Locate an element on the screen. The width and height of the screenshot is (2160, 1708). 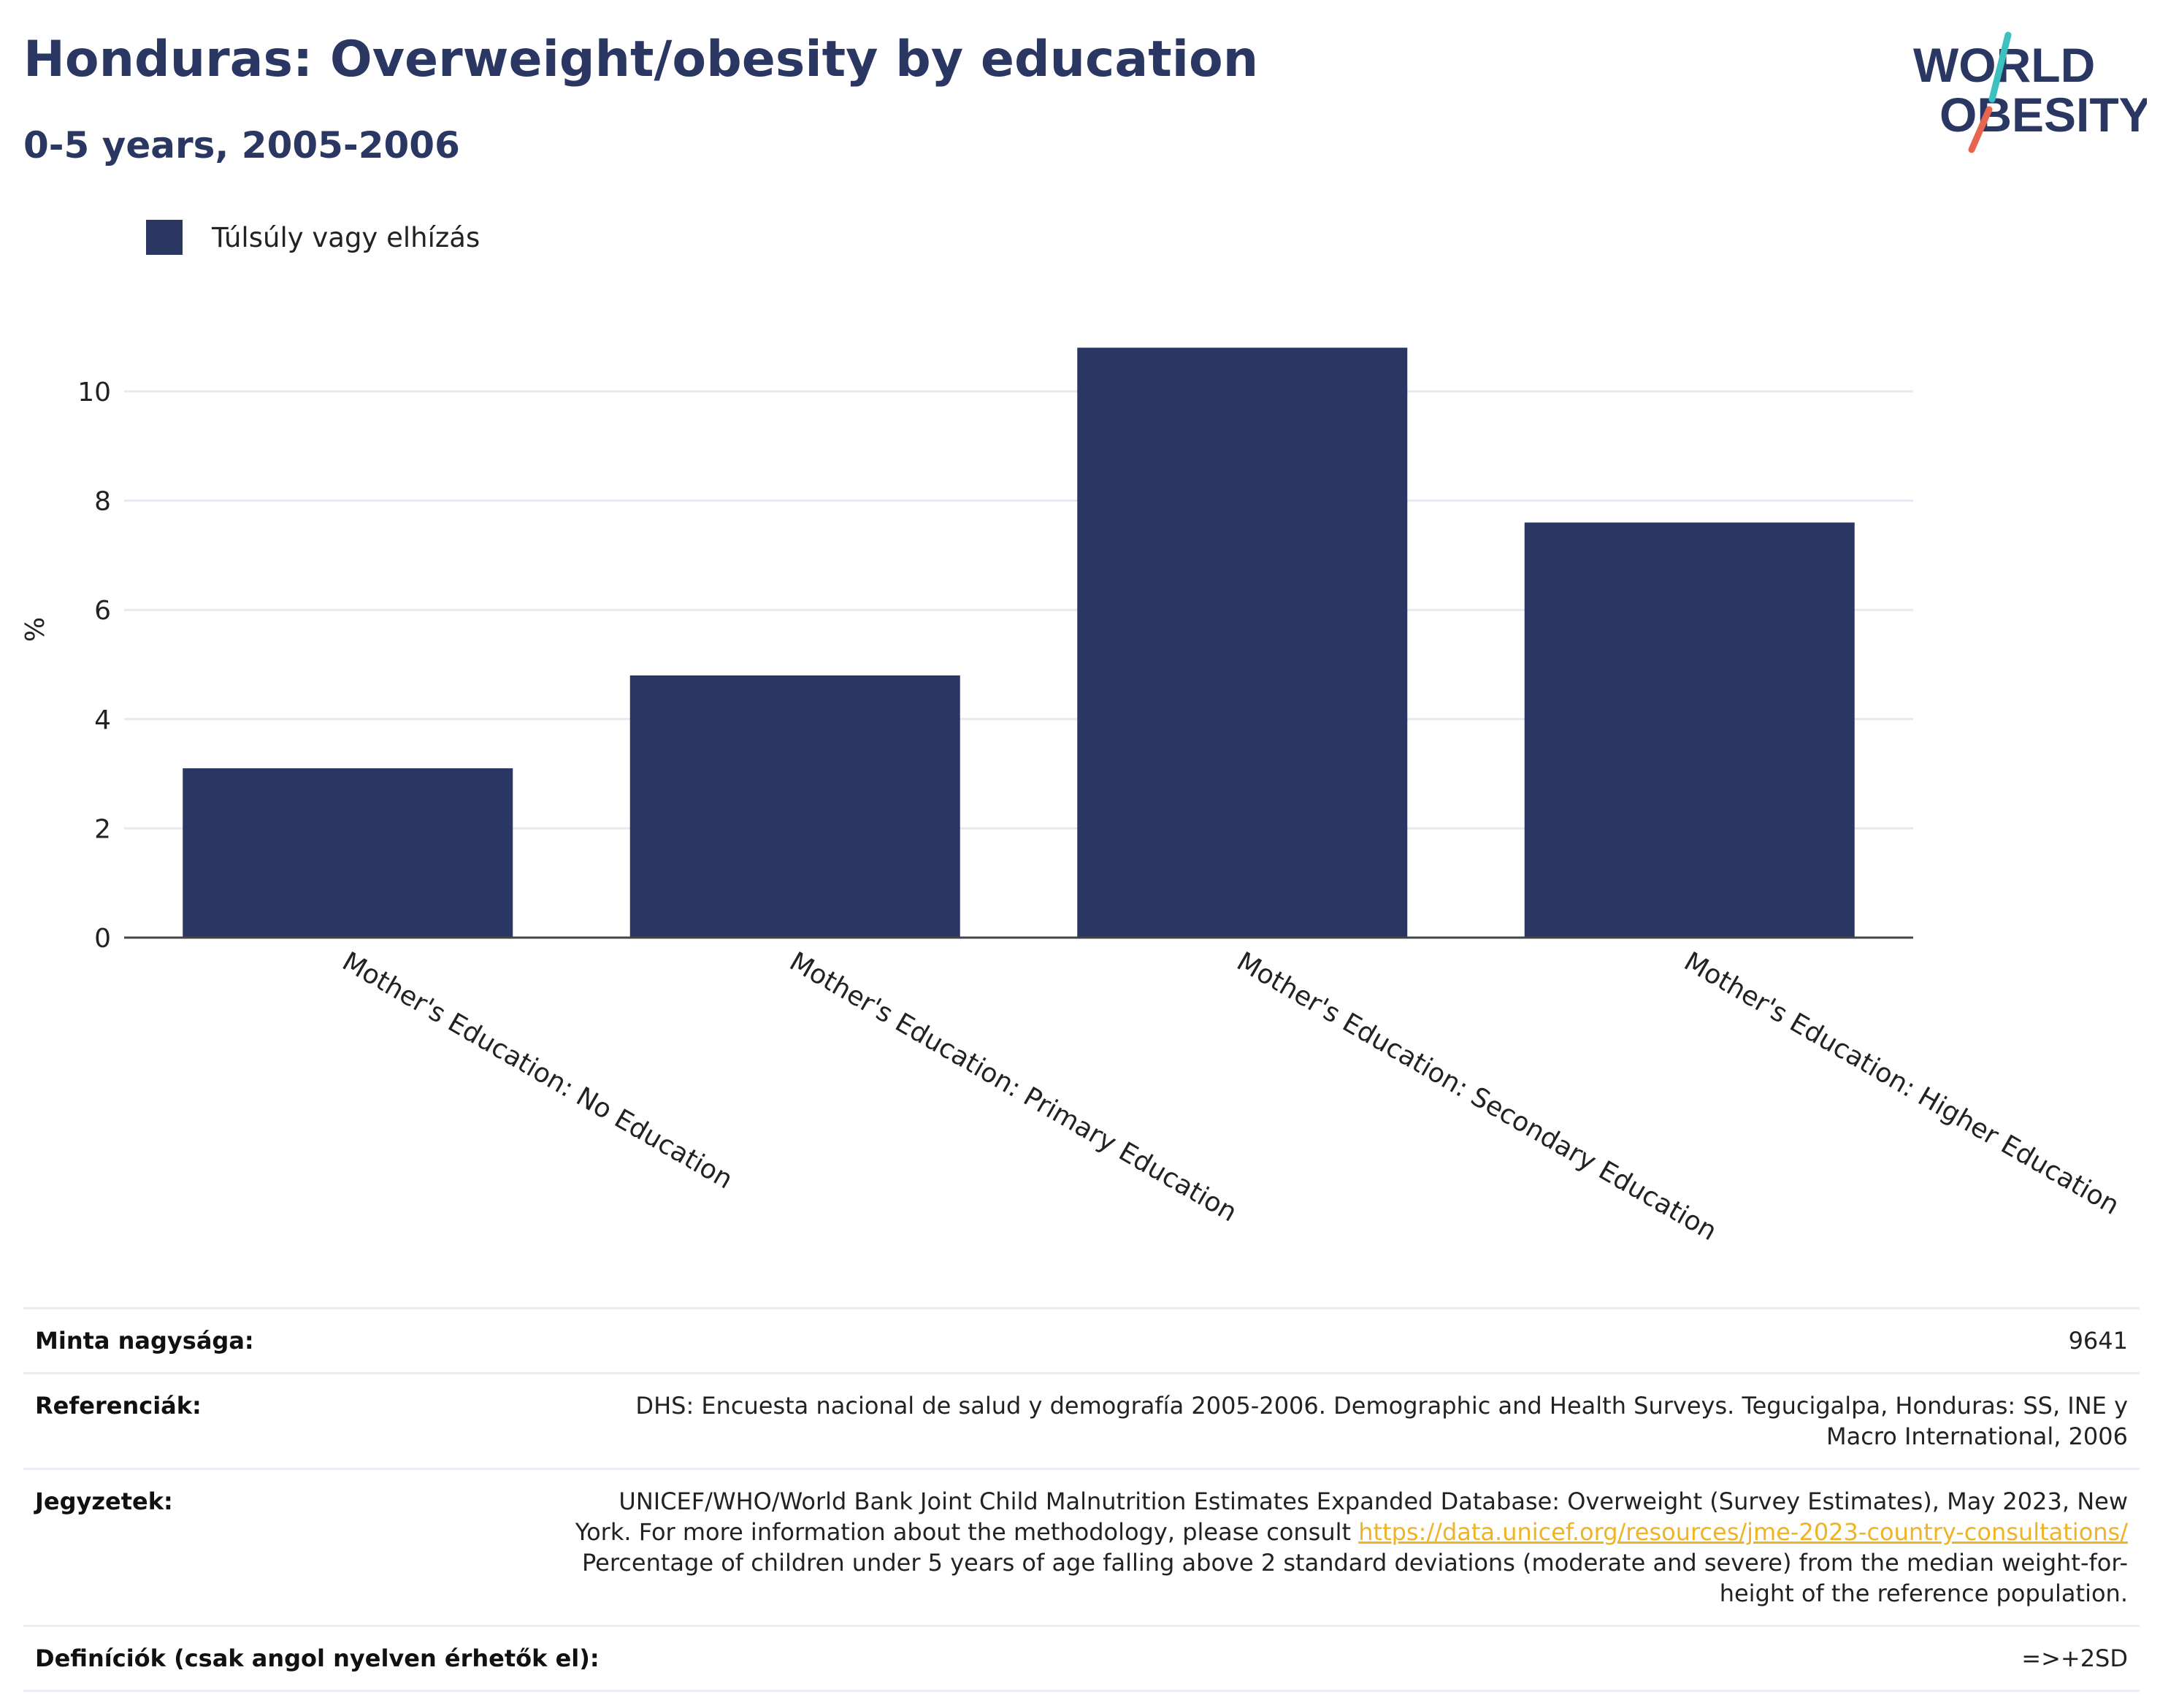
sample-size-label: Minta nagysága: is located at coordinates (144, 1341).